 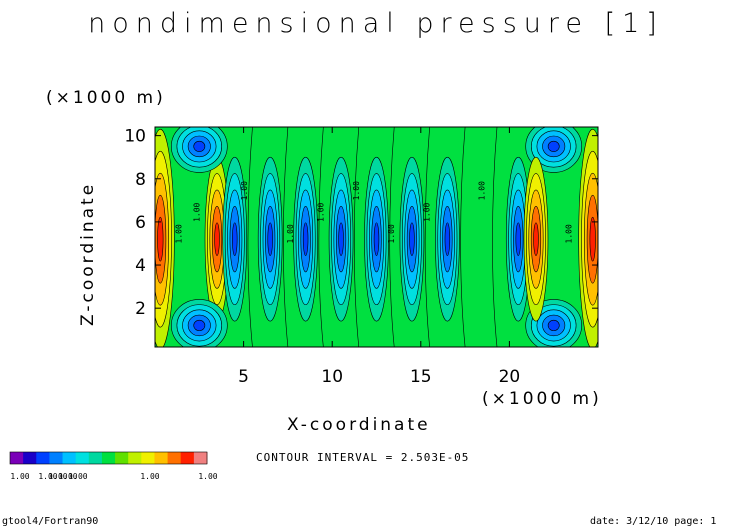 I want to click on x-tick-label: 10, so click(x=332, y=377).